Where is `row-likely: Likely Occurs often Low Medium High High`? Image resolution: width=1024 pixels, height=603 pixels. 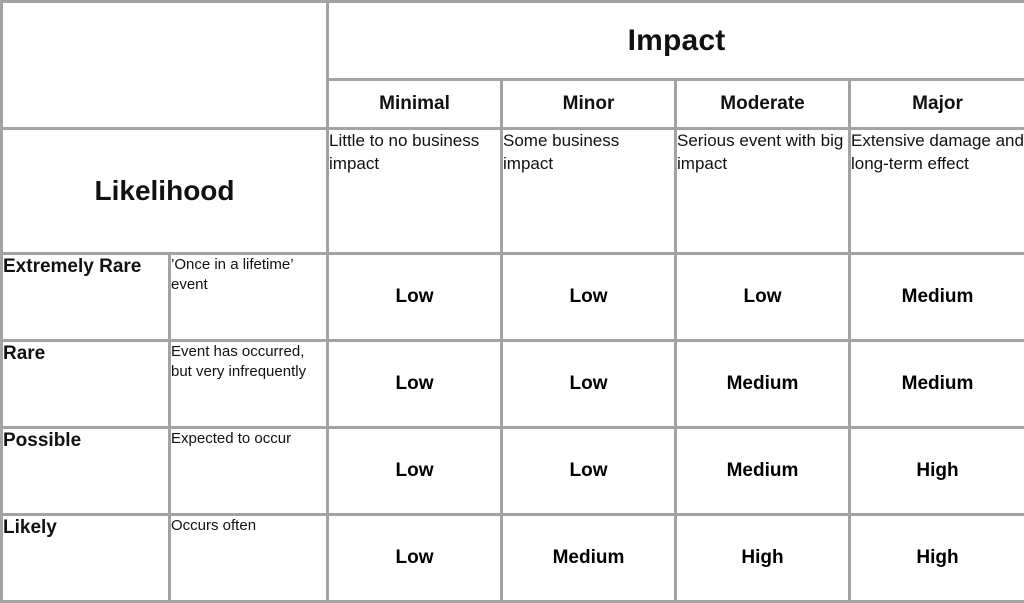 row-likely: Likely Occurs often Low Medium High High is located at coordinates (513, 558).